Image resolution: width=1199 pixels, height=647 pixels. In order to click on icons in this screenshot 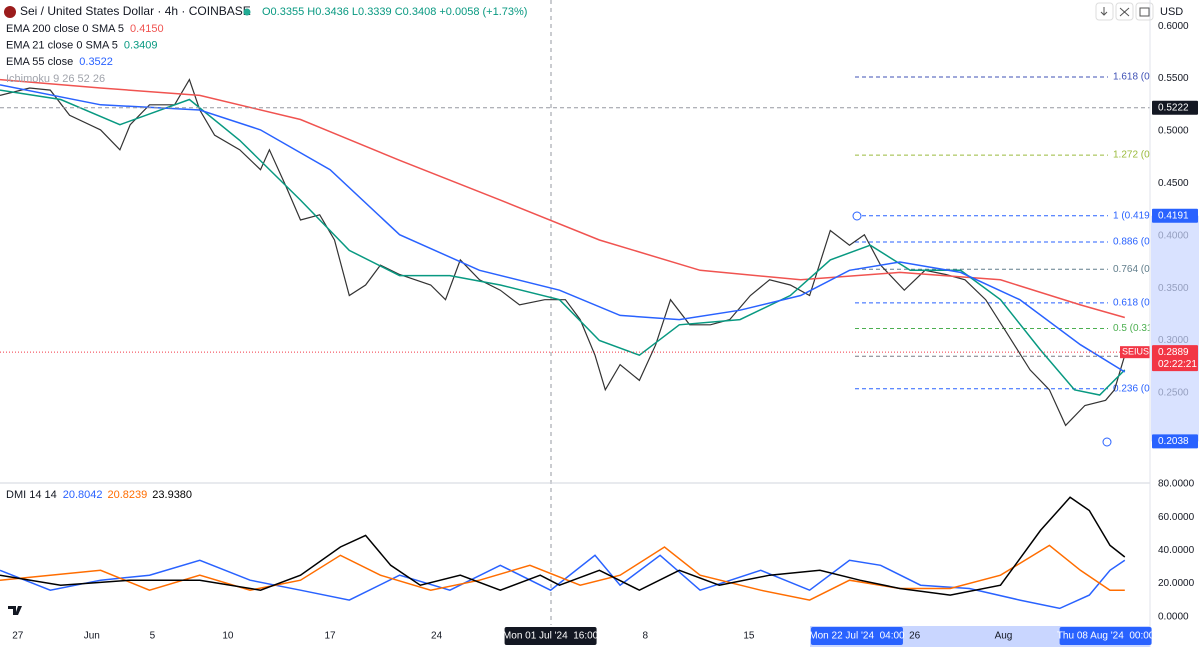, I will do `click(1125, 12)`.